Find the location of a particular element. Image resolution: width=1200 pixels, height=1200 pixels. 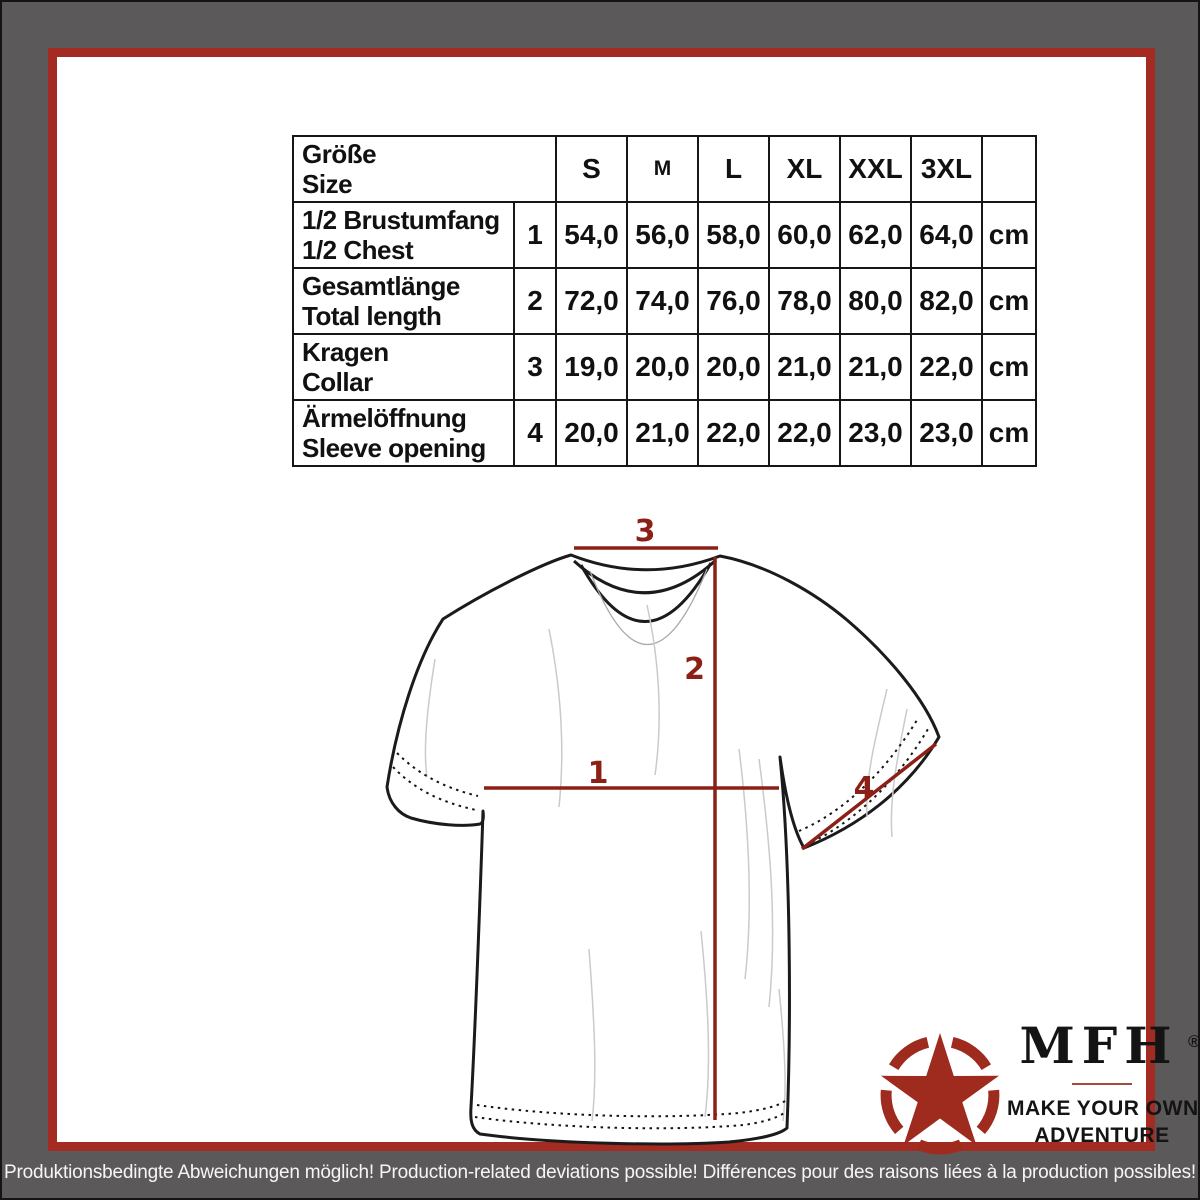

row-measure-number: 2 is located at coordinates (535, 301).